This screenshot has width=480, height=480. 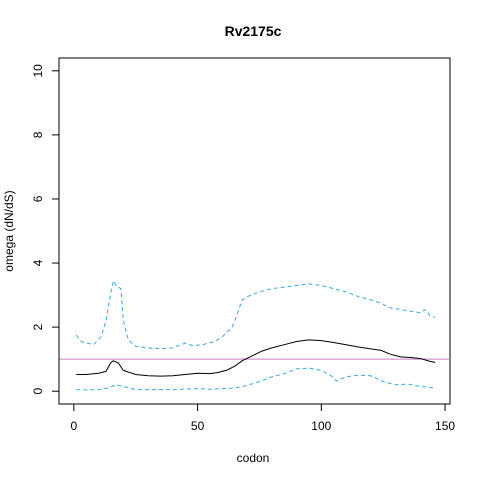 What do you see at coordinates (38, 391) in the screenshot?
I see `y-tick-label: 0` at bounding box center [38, 391].